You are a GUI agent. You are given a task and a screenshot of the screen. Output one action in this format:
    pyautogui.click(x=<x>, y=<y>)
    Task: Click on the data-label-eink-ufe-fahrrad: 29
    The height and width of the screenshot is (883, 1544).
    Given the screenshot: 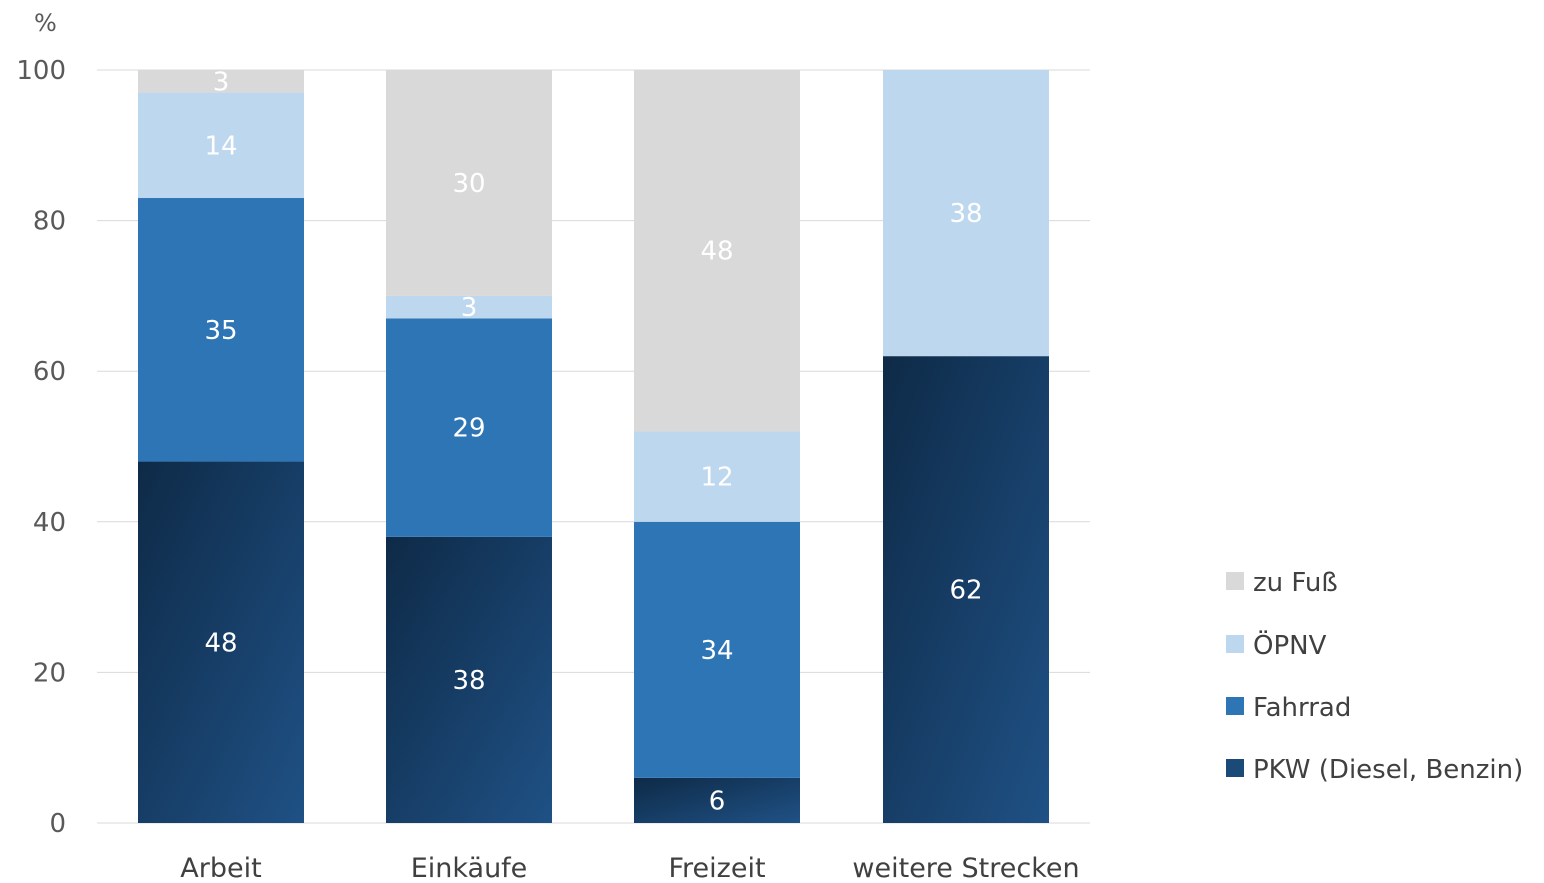 What is the action you would take?
    pyautogui.click(x=468, y=429)
    